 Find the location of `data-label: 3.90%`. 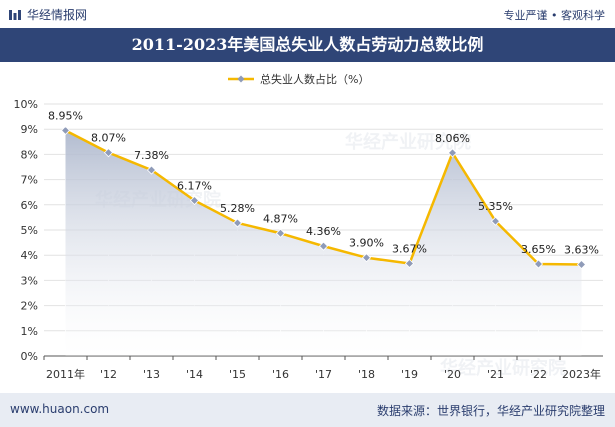

data-label: 3.90% is located at coordinates (366, 243).